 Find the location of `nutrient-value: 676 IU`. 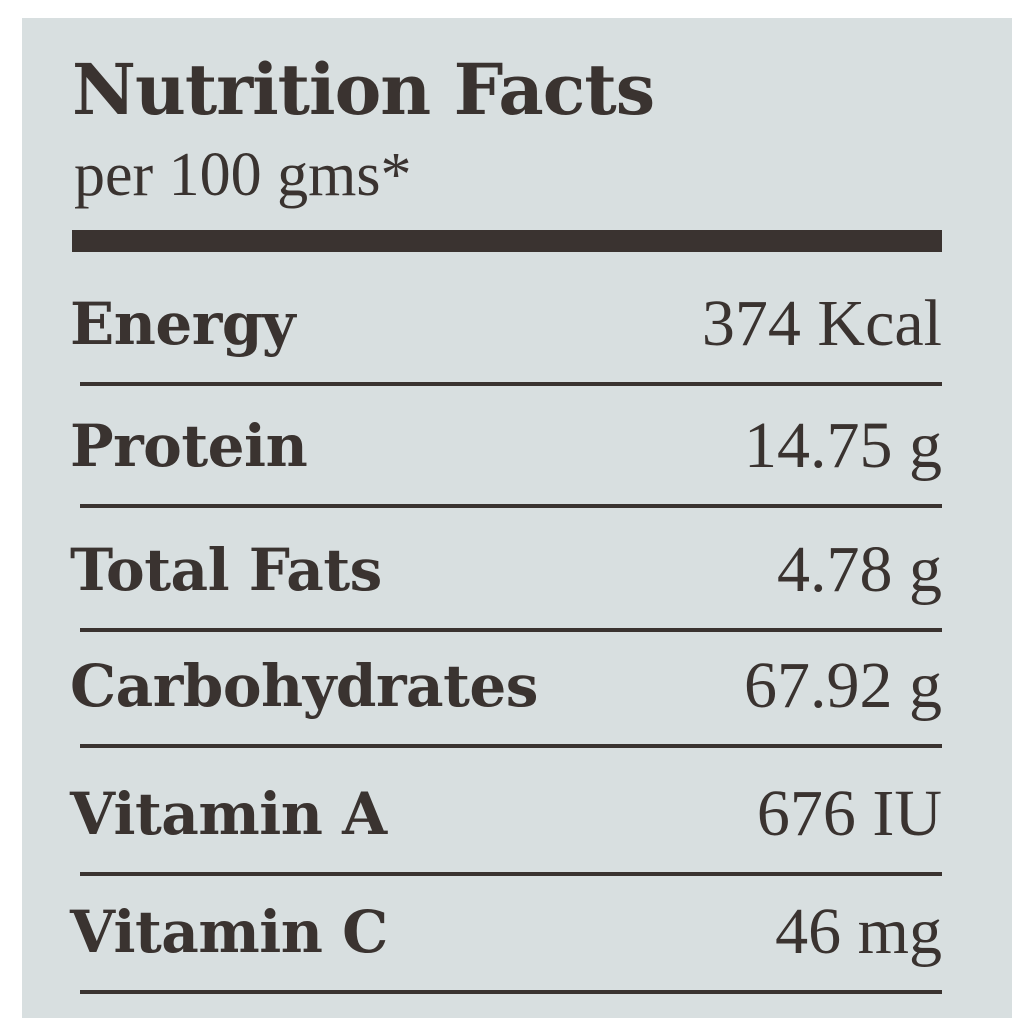

nutrient-value: 676 IU is located at coordinates (849, 813).